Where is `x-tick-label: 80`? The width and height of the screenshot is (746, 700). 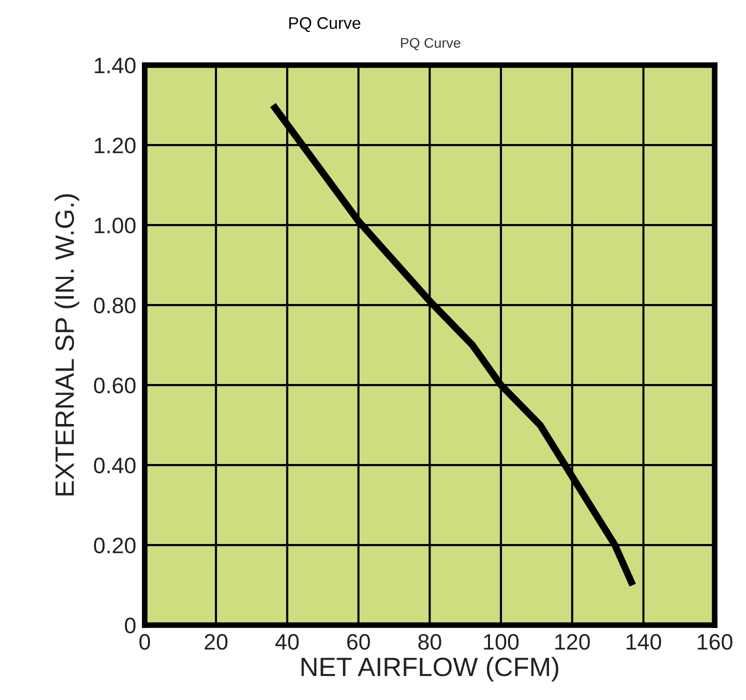
x-tick-label: 80 is located at coordinates (430, 642).